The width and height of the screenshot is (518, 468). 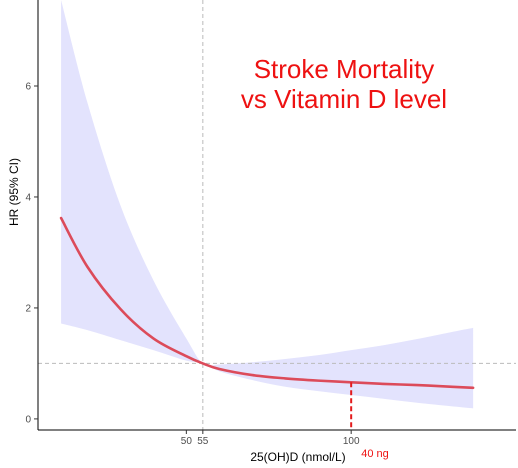 What do you see at coordinates (375, 454) in the screenshot?
I see `highlight-label: 40 ng` at bounding box center [375, 454].